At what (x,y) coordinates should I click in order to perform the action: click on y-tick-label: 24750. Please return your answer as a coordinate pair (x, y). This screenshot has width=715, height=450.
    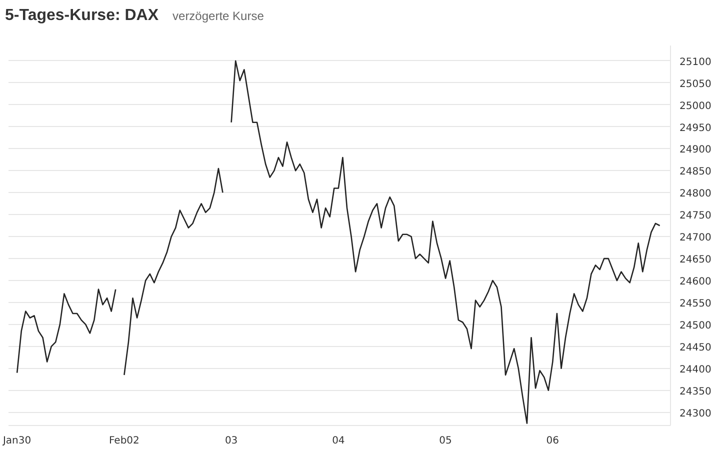
    Looking at the image, I should click on (696, 216).